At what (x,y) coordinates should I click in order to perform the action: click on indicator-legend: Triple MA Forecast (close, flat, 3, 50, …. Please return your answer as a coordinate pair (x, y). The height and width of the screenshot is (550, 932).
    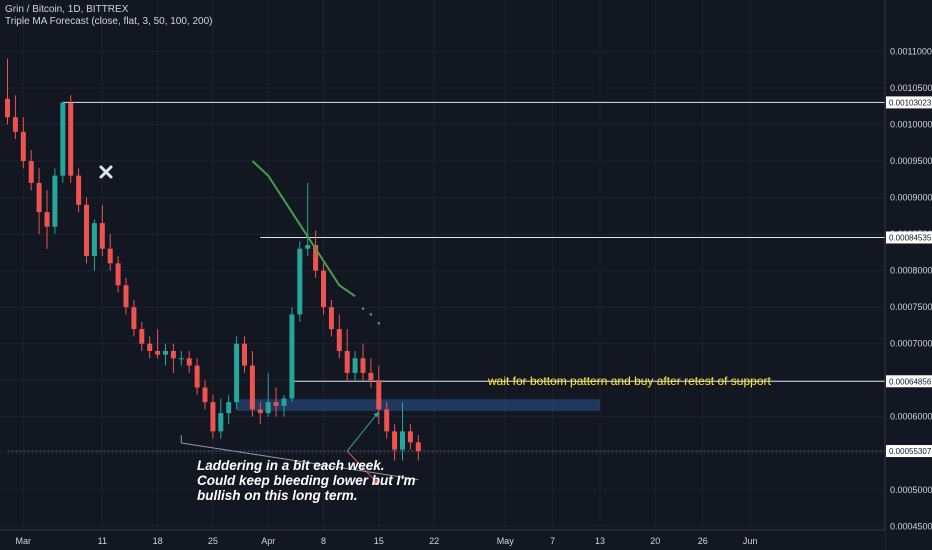
    Looking at the image, I should click on (109, 21).